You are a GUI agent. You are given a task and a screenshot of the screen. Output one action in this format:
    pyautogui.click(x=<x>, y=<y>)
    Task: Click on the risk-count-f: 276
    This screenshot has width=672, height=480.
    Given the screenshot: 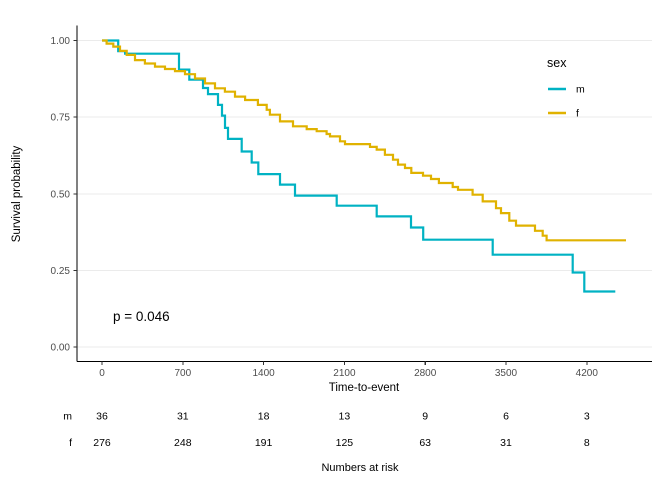 What is the action you would take?
    pyautogui.click(x=102, y=443)
    